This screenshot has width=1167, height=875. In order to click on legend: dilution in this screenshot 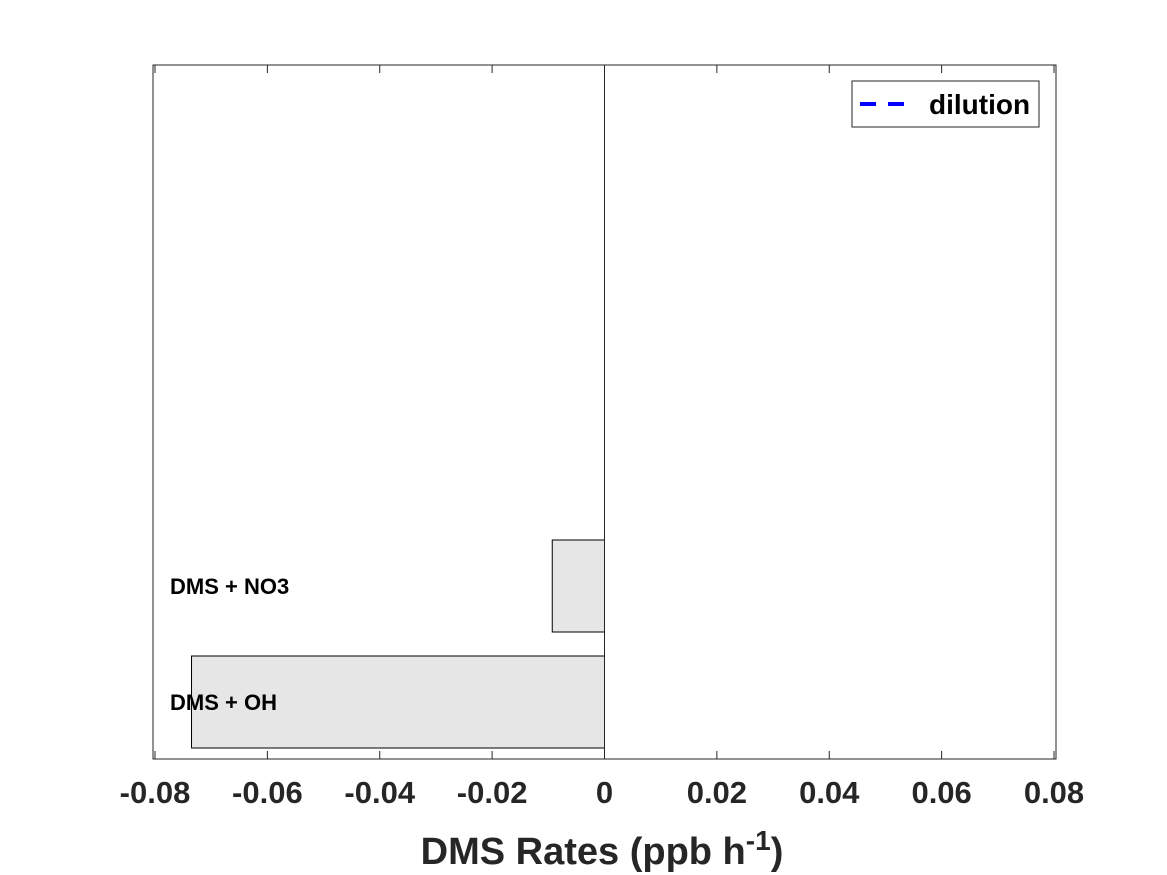, I will do `click(945, 104)`.